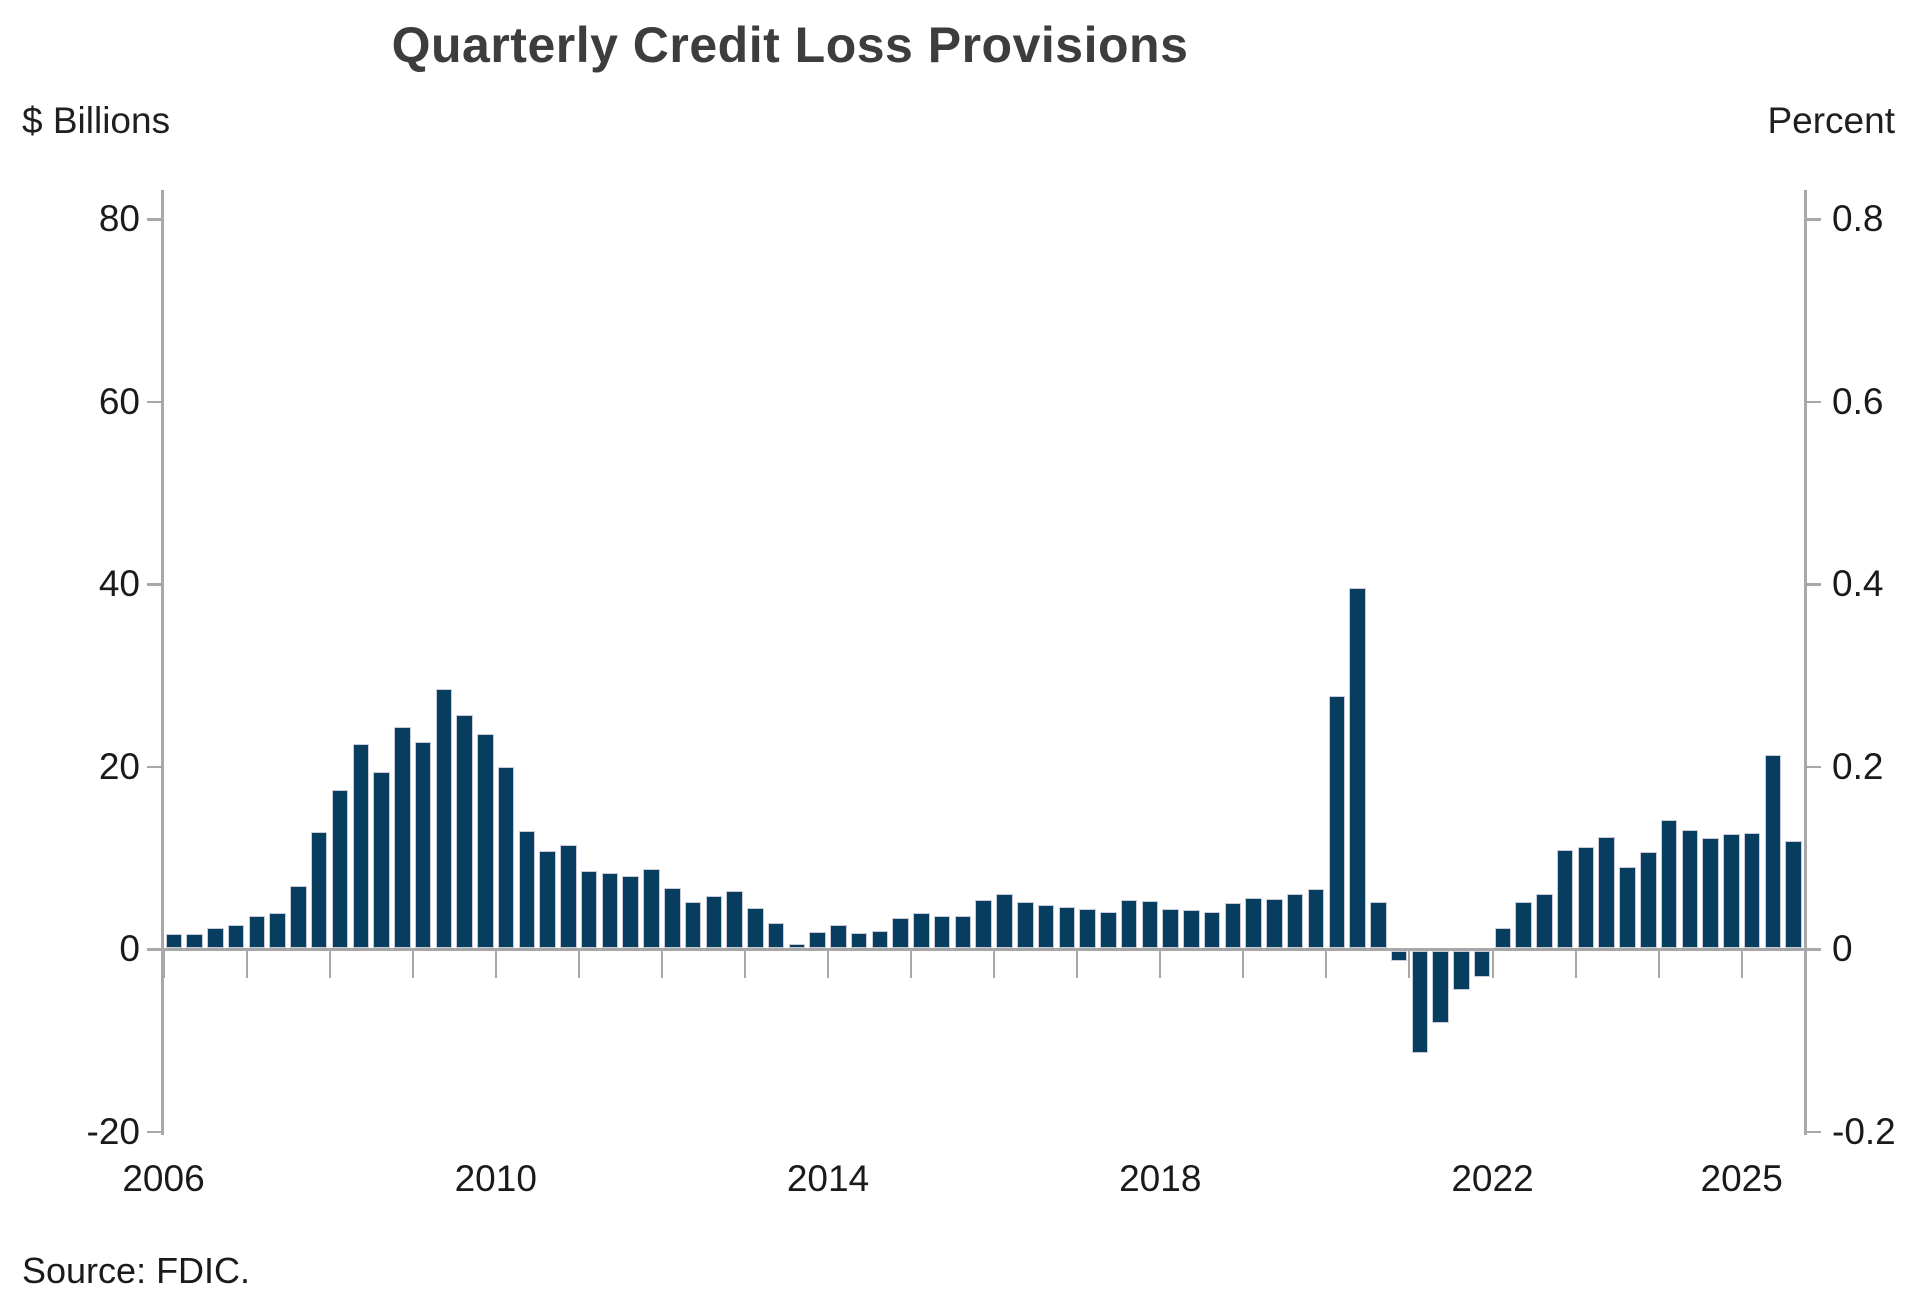  Describe the element at coordinates (162, 662) in the screenshot. I see `left-axis-line` at that location.